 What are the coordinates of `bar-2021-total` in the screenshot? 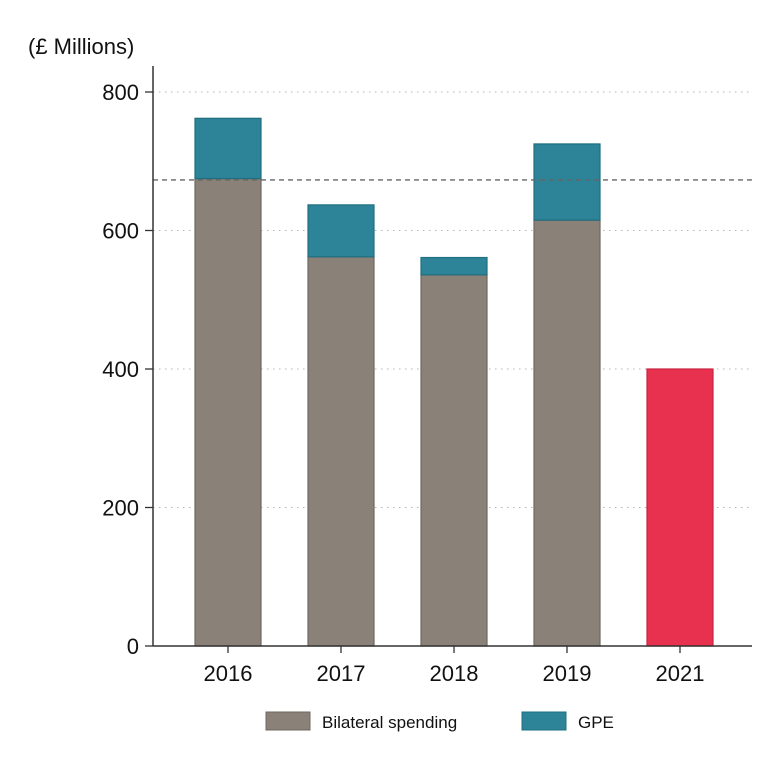 It's located at (680, 507).